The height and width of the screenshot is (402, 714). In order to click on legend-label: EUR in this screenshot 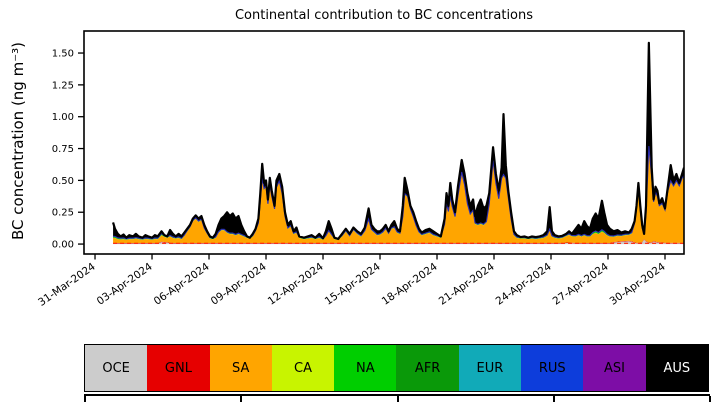, I will do `click(490, 368)`.